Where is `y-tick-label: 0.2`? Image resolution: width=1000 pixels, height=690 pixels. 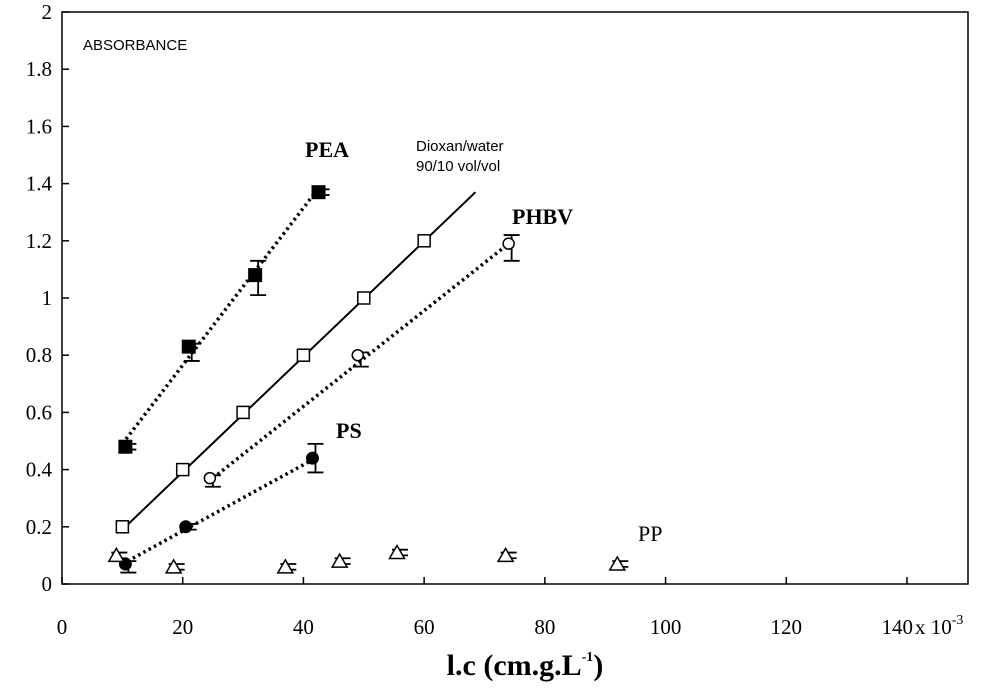 y-tick-label: 0.2 is located at coordinates (39, 527).